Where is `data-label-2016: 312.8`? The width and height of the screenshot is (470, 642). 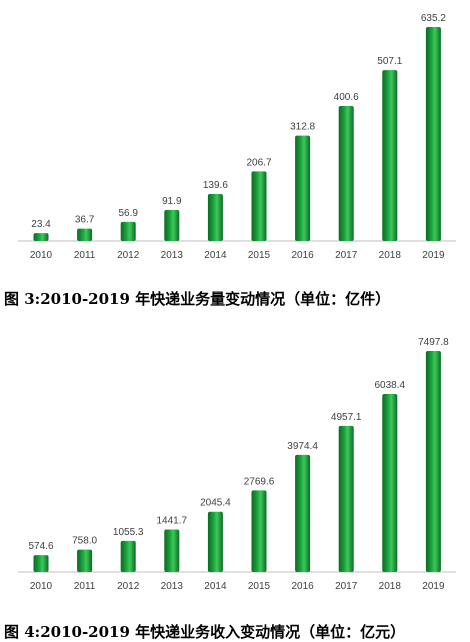 data-label-2016: 312.8 is located at coordinates (302, 127).